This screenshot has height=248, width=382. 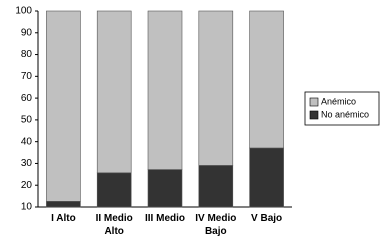 I want to click on x-tick-label: I Alto, so click(x=63, y=218).